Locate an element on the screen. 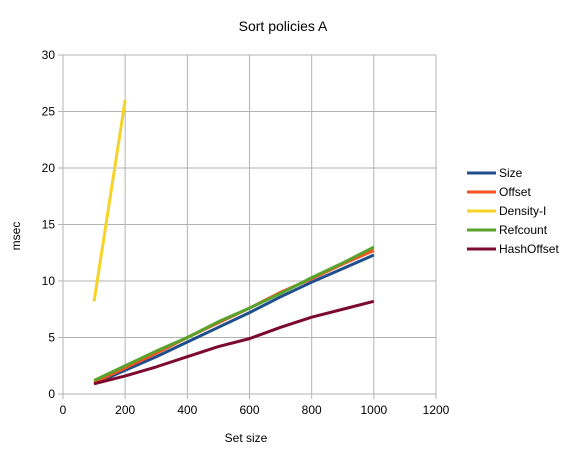 This screenshot has width=566, height=457. series-line-refcount is located at coordinates (234, 313).